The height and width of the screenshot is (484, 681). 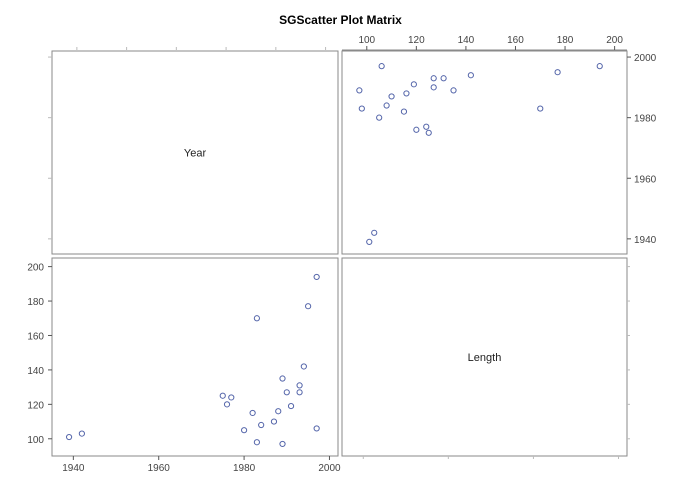 I want to click on top-axis-tick-label: 180, so click(x=565, y=40).